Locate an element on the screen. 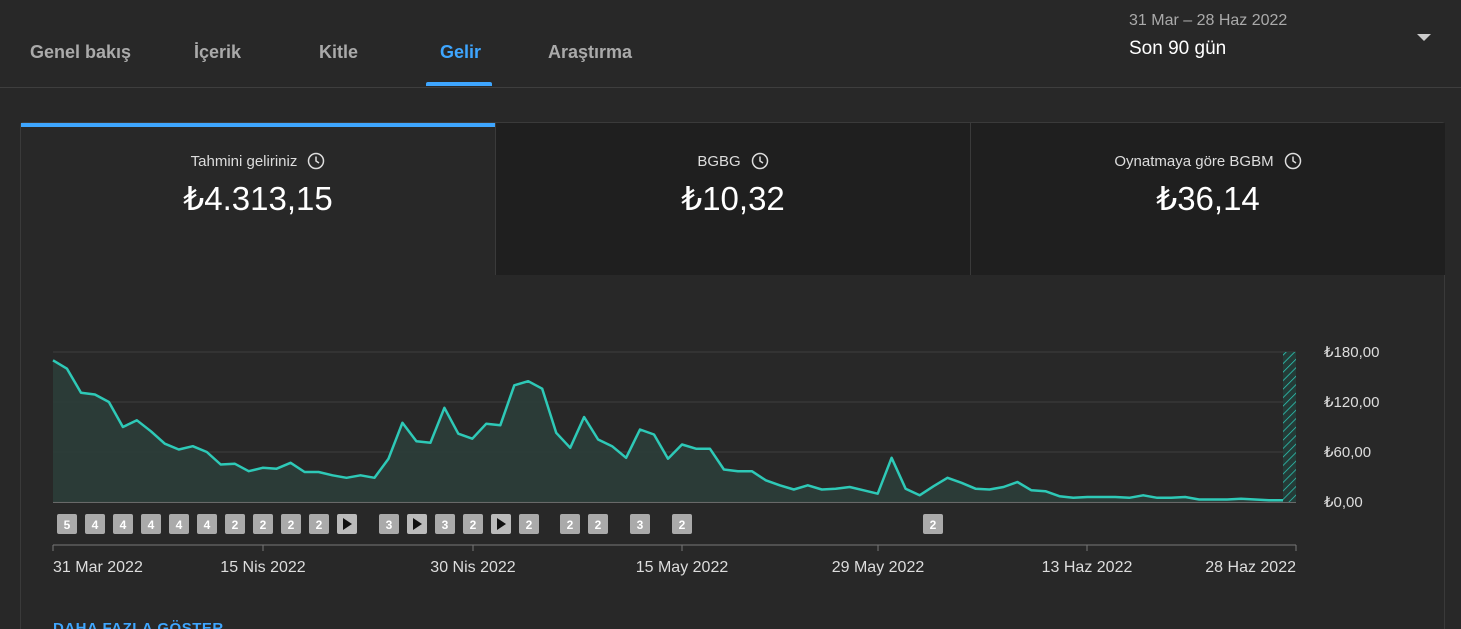  x-tick-label: 15 Nis 2022 is located at coordinates (262, 567).